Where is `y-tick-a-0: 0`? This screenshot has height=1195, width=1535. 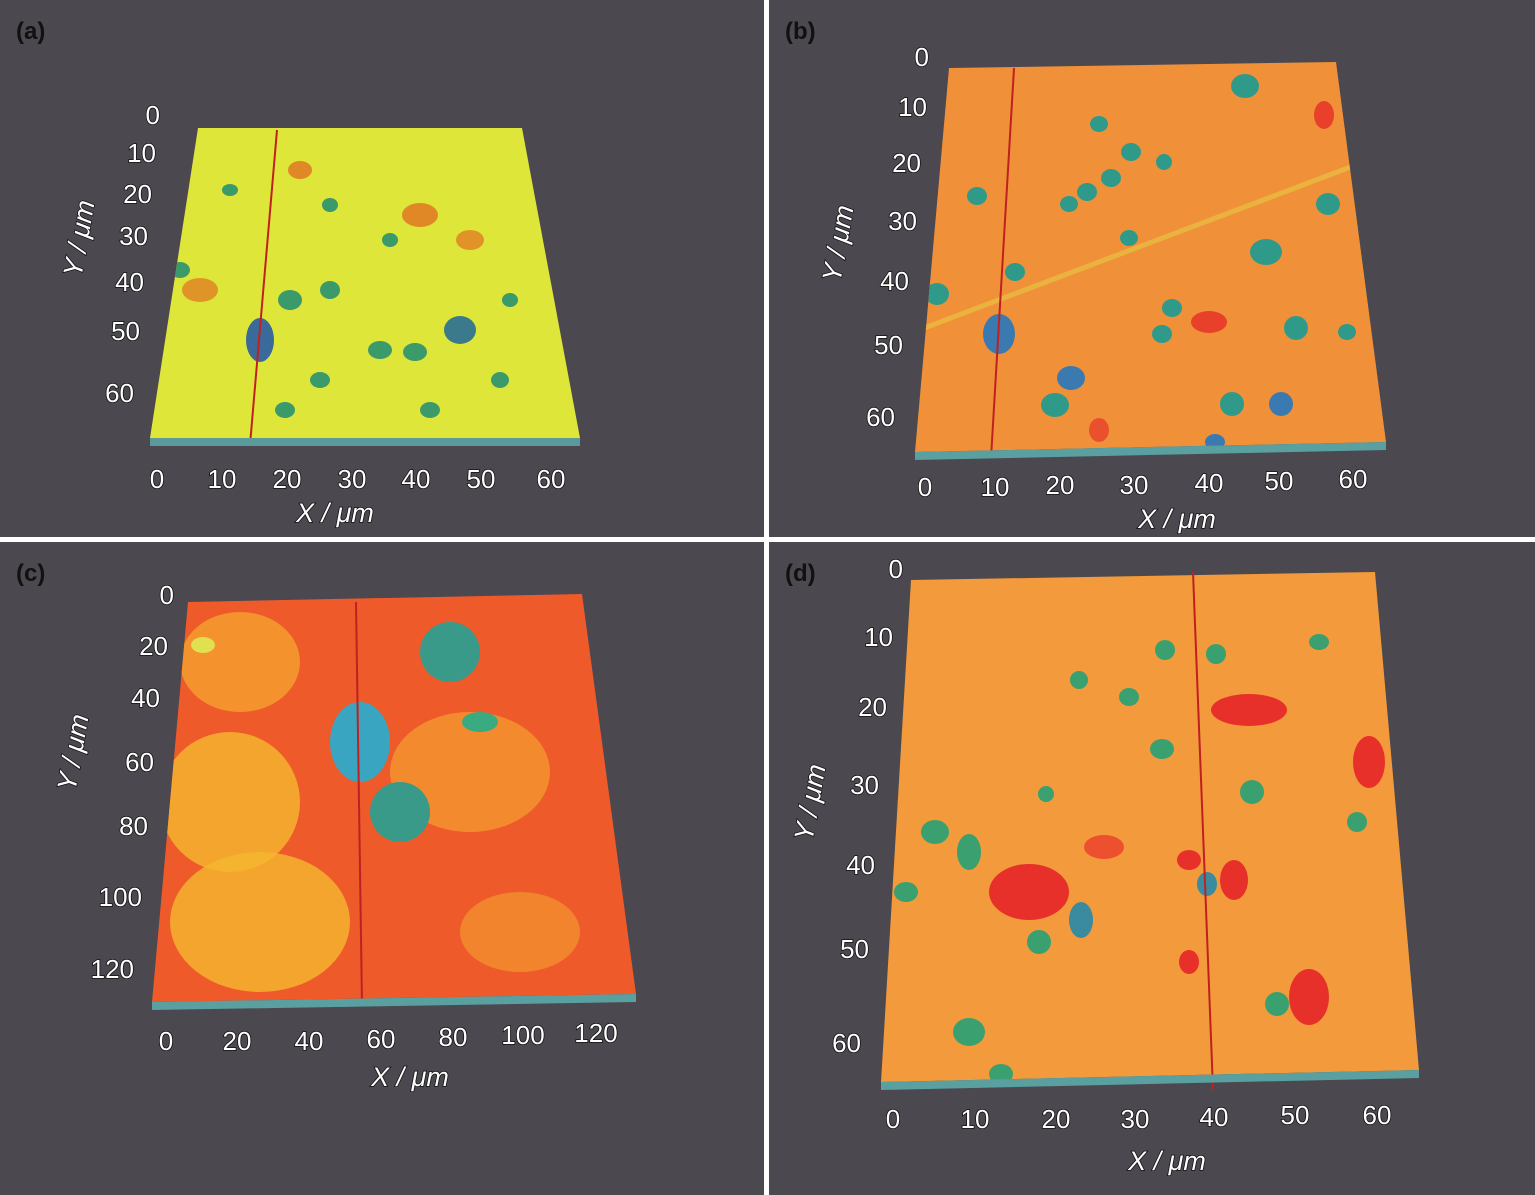 y-tick-a-0: 0 is located at coordinates (153, 115).